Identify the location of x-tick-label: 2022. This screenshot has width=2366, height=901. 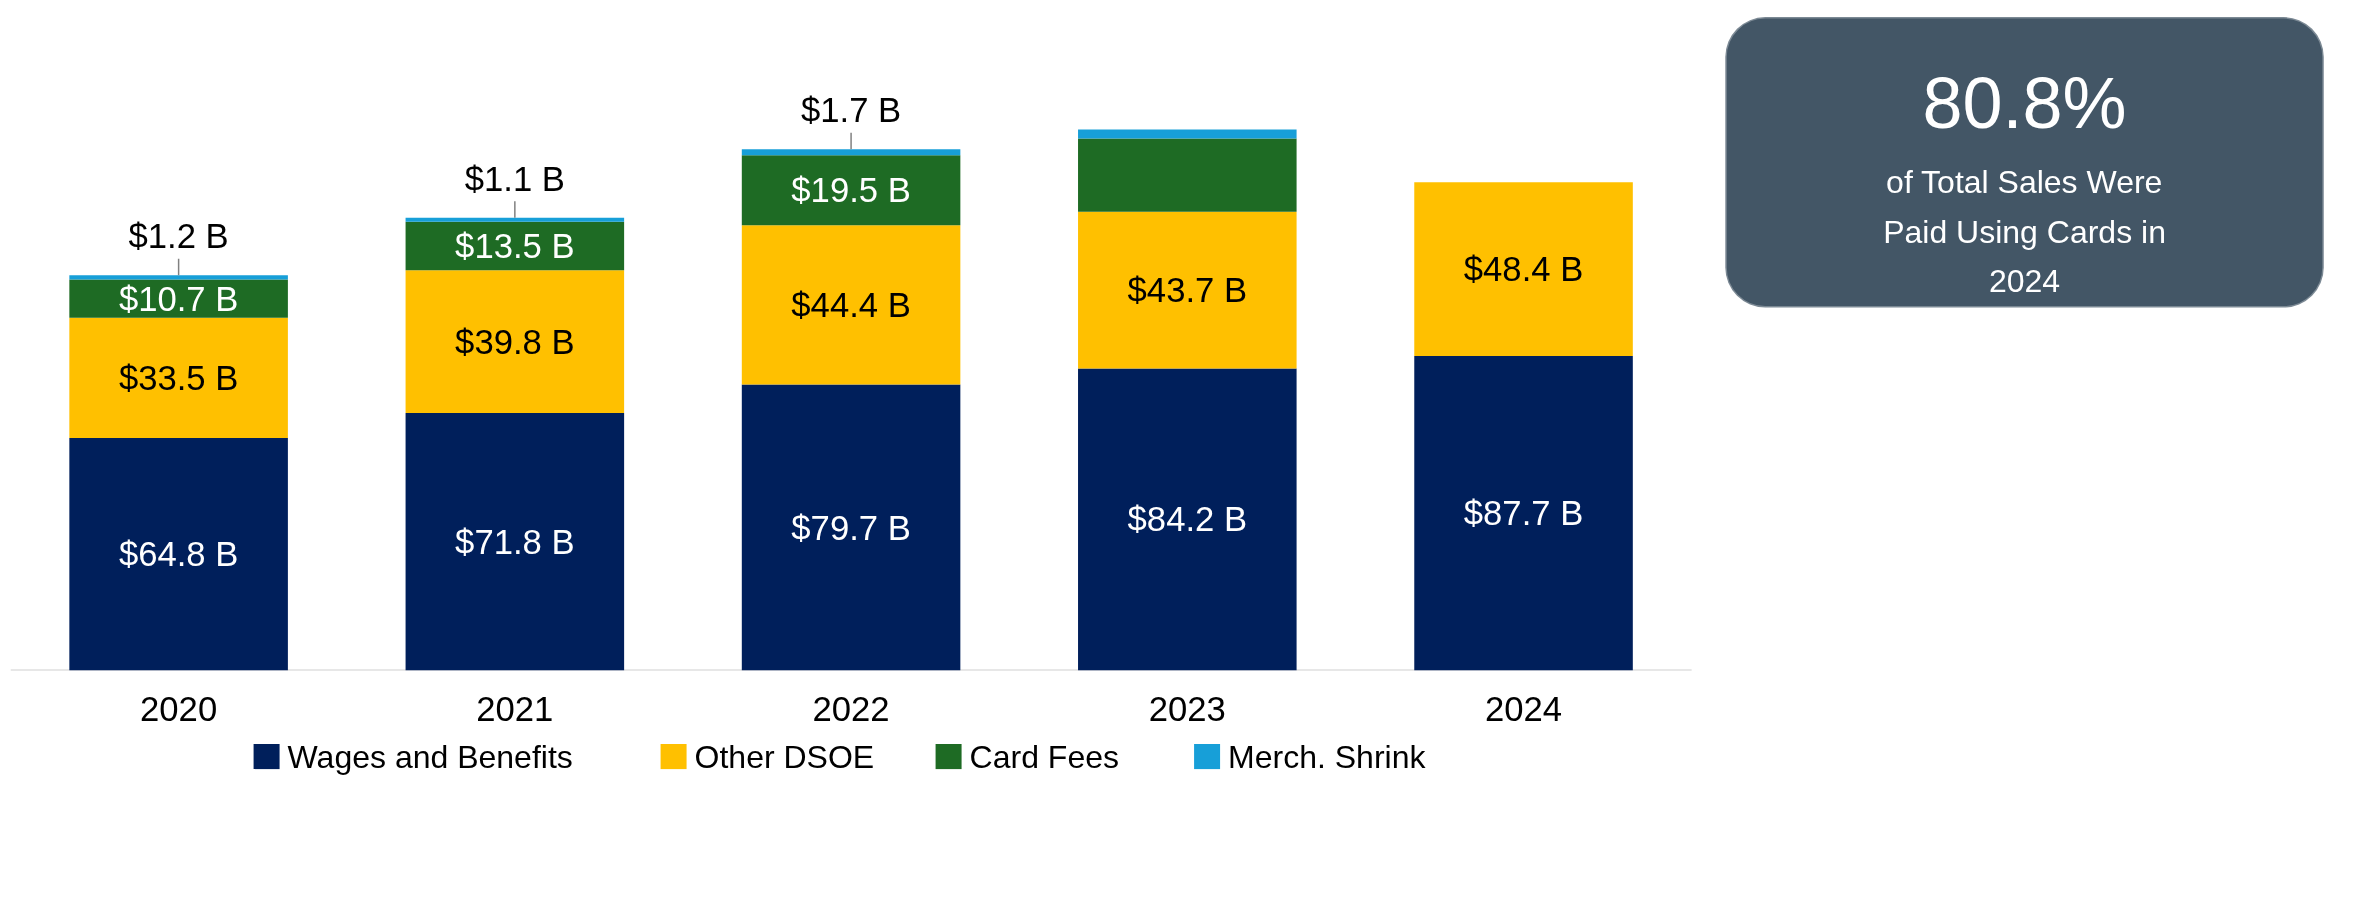
(851, 708).